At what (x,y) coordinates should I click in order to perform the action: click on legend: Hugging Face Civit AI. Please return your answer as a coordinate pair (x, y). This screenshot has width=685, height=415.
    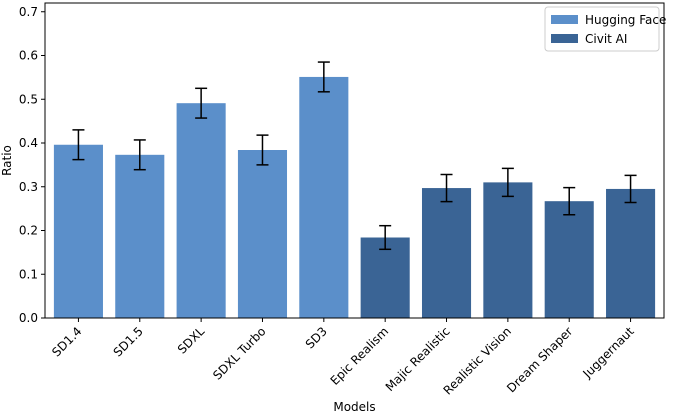
    Looking at the image, I should click on (605, 29).